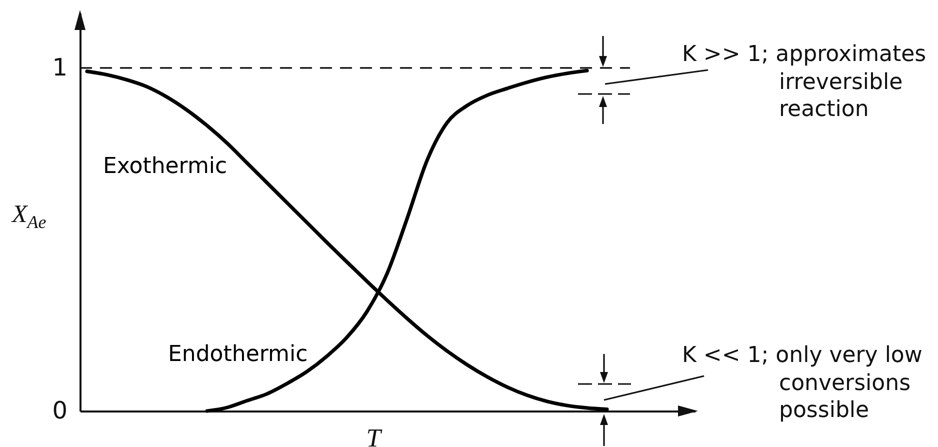  I want to click on text: K << 1; only very low conversions possible, so click(803, 383).